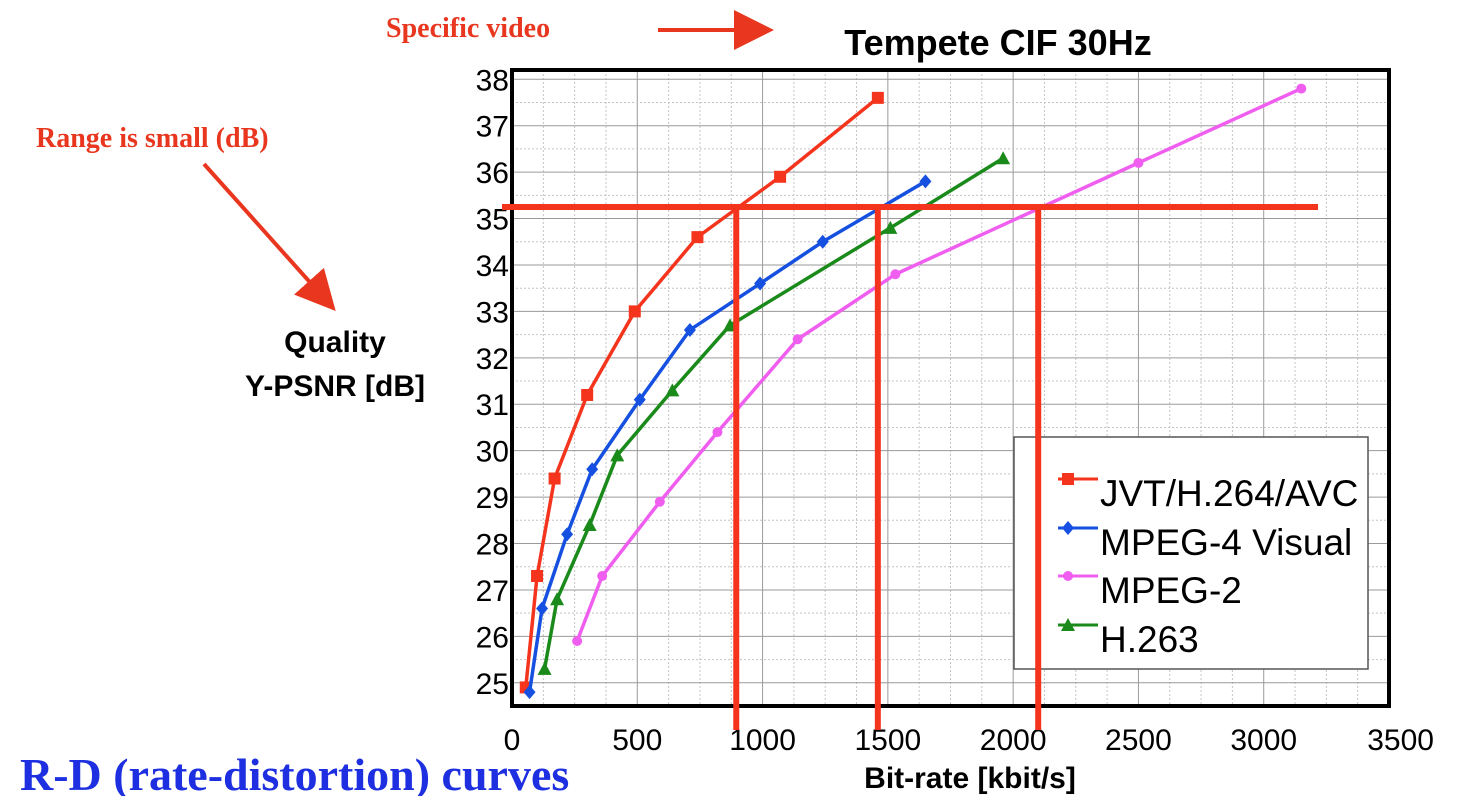 This screenshot has width=1461, height=796. I want to click on chart-title: Tempete CIF 30Hz, so click(997, 42).